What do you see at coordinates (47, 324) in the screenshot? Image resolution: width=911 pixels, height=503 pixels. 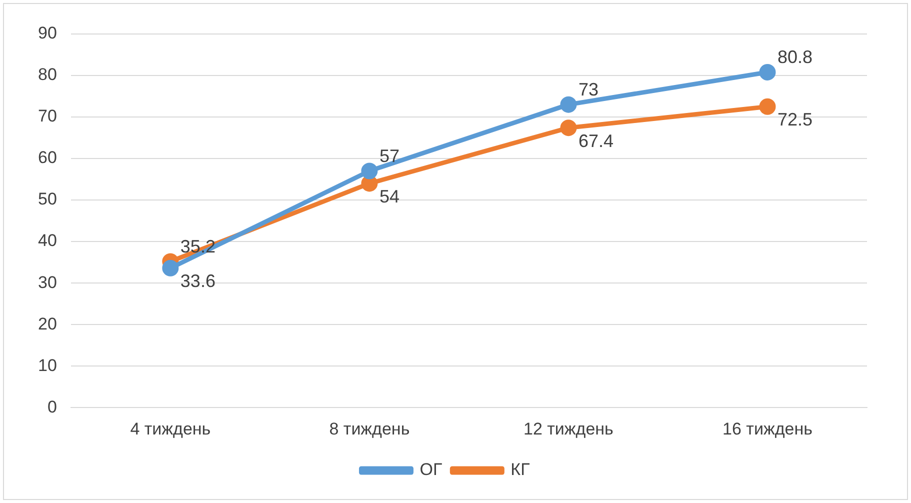 I see `y-tick-label: 20` at bounding box center [47, 324].